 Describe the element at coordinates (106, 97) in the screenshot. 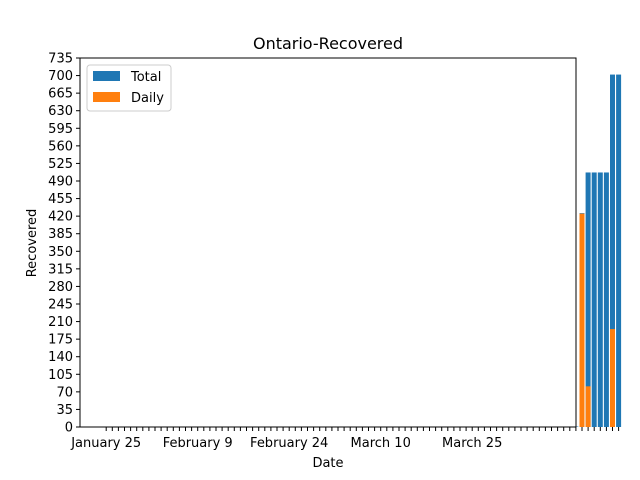

I see `legend-swatch-daily` at that location.